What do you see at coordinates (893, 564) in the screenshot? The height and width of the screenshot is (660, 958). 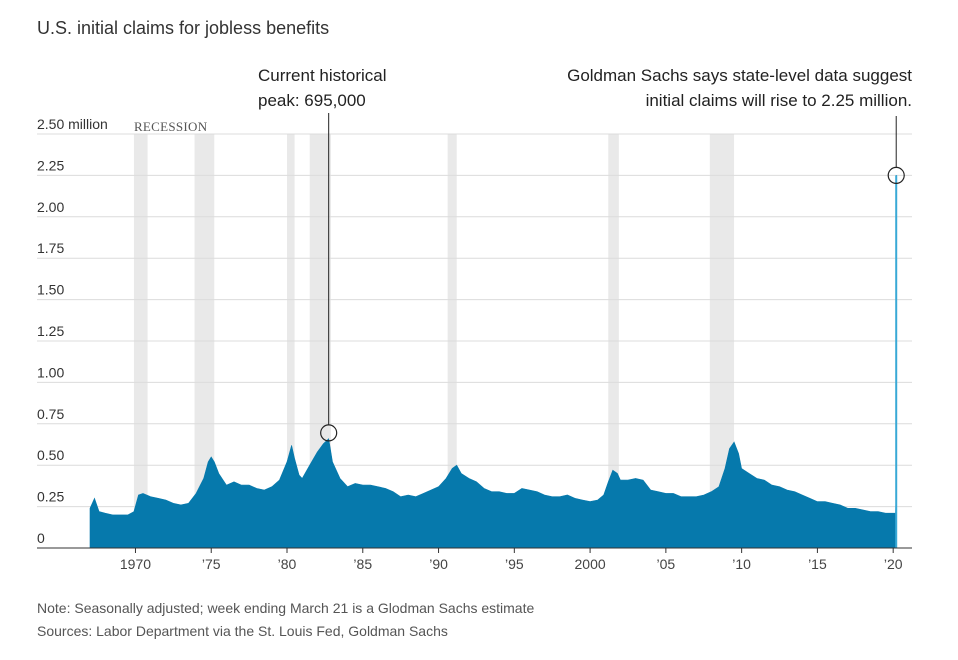 I see `x-tick-label: ’20` at bounding box center [893, 564].